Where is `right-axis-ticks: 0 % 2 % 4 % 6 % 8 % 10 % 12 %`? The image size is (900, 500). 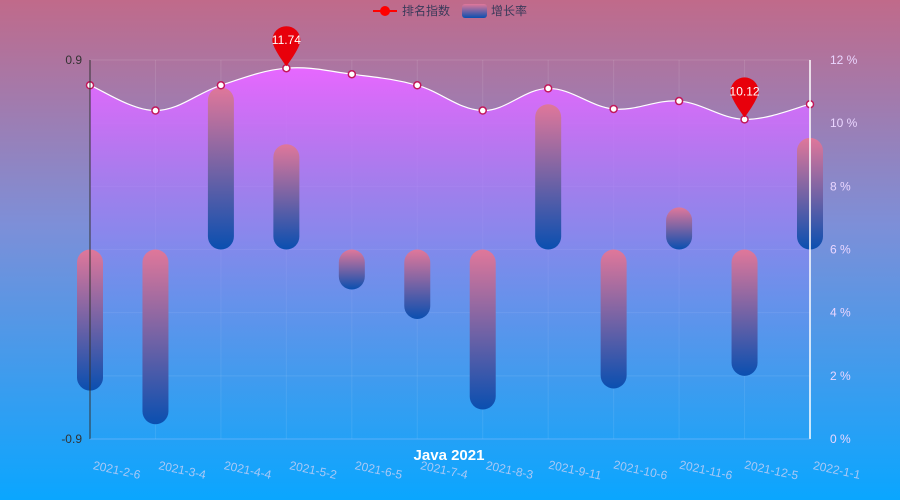
right-axis-ticks: 0 % 2 % 4 % 6 % 8 % 10 % 12 % is located at coordinates (844, 249).